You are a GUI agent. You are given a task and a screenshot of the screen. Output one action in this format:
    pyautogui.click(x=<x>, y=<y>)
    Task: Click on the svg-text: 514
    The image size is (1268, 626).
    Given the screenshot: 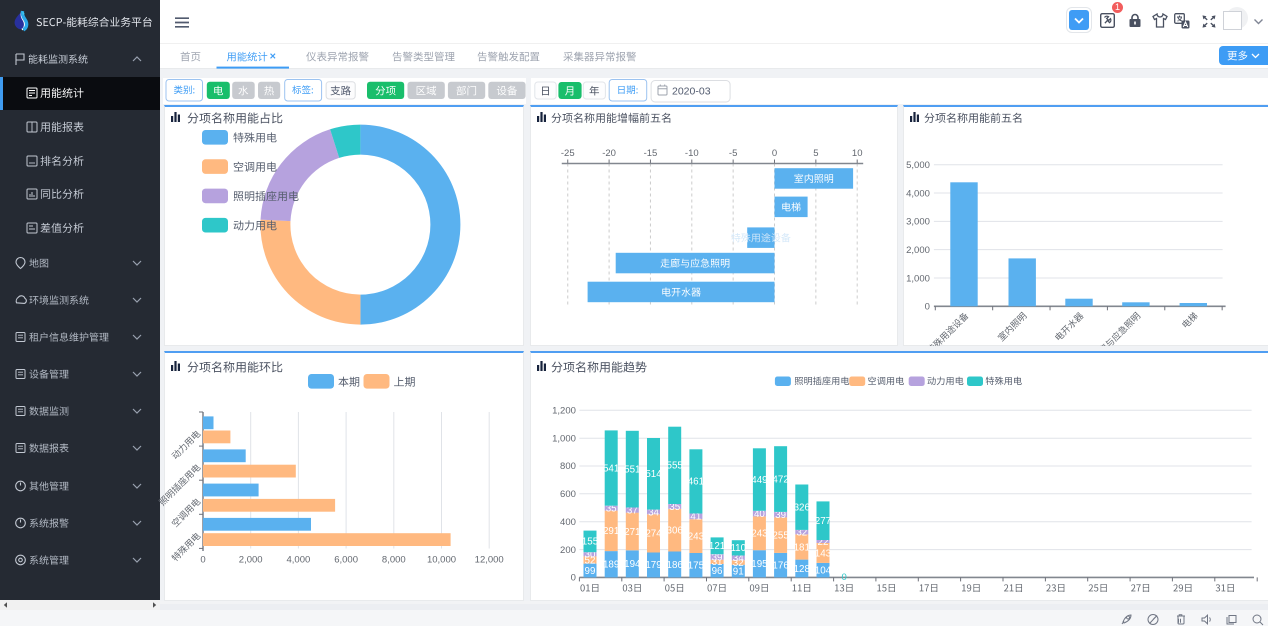 What is the action you would take?
    pyautogui.click(x=653, y=474)
    